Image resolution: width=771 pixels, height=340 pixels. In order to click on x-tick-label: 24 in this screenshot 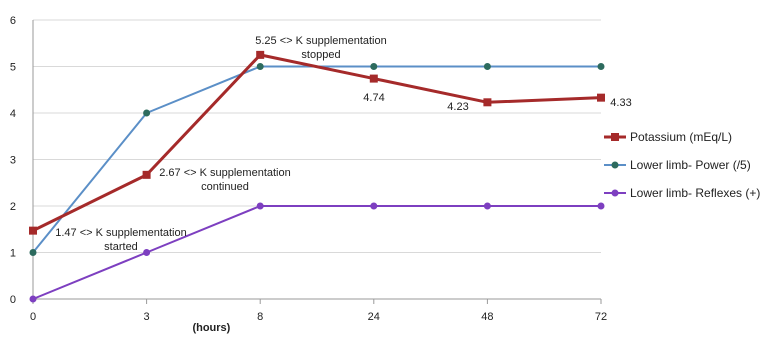, I will do `click(374, 317)`.